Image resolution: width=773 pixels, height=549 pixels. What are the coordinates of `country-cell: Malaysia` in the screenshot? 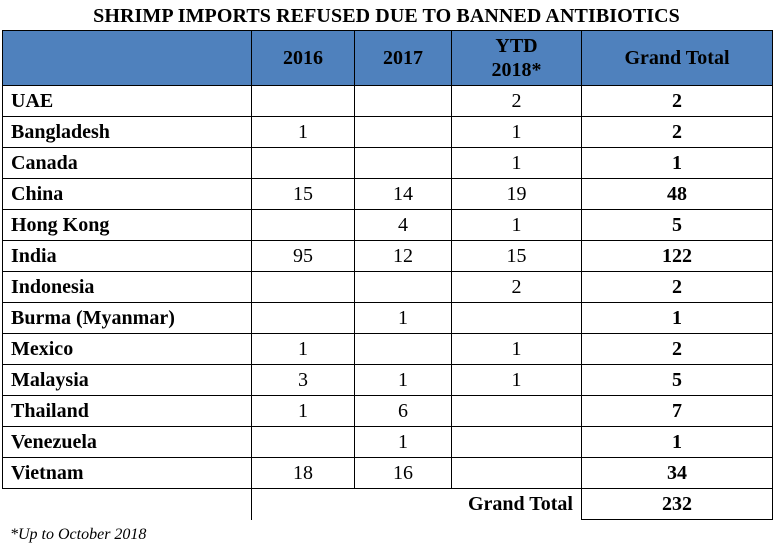 It's located at (127, 380).